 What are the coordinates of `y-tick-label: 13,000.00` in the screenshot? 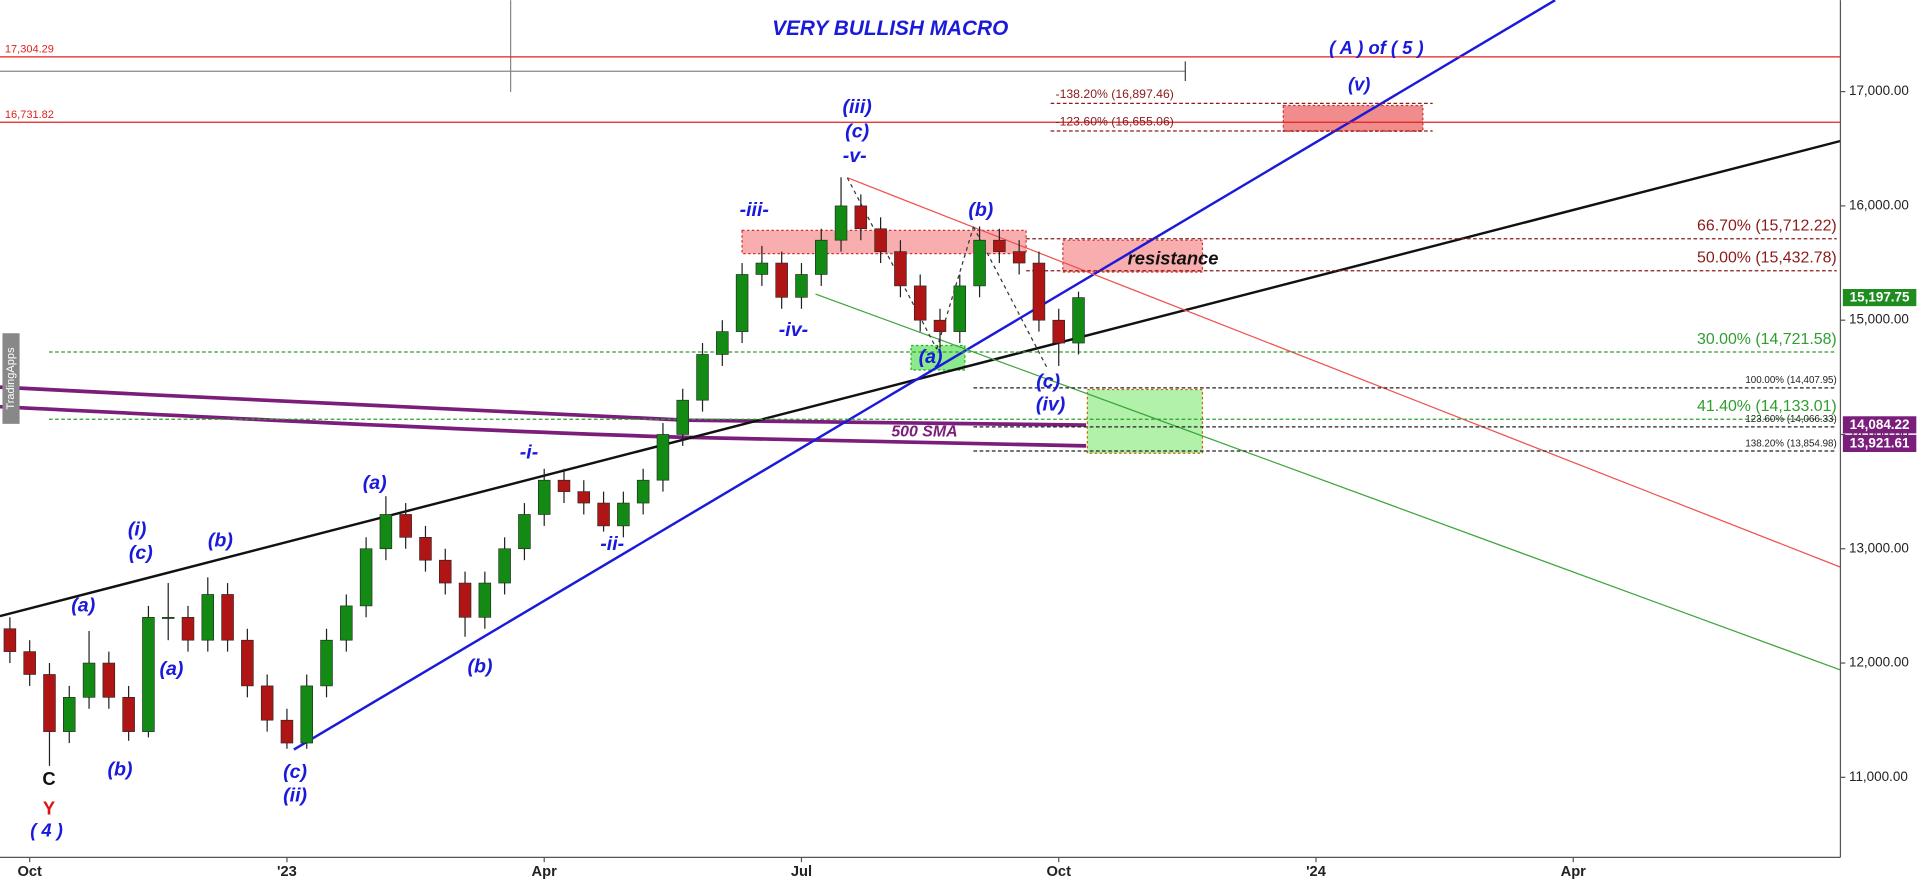 It's located at (1879, 547).